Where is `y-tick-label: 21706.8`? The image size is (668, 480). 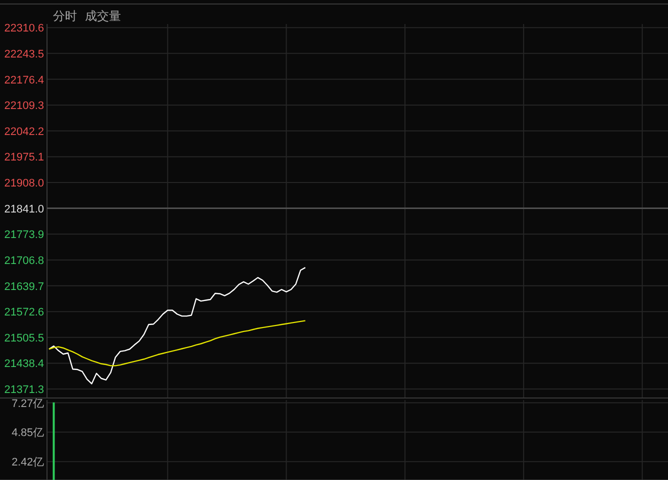
y-tick-label: 21706.8 is located at coordinates (24, 260).